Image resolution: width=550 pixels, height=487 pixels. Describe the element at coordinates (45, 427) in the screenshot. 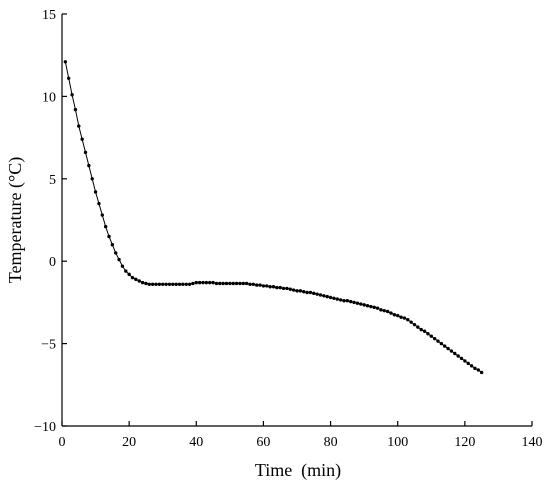

I see `y-tick-label: −10` at that location.